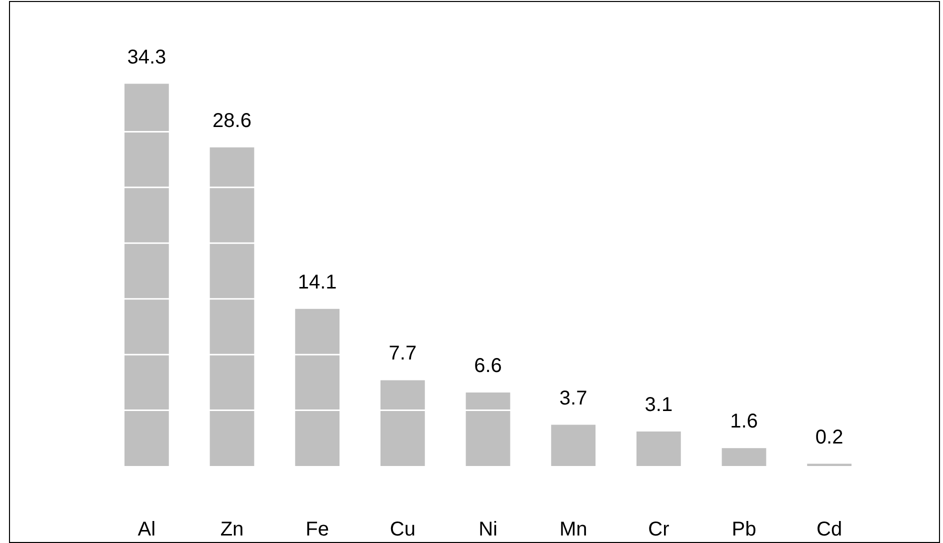 This screenshot has width=943, height=543. What do you see at coordinates (147, 529) in the screenshot?
I see `x-tick-label: Al` at bounding box center [147, 529].